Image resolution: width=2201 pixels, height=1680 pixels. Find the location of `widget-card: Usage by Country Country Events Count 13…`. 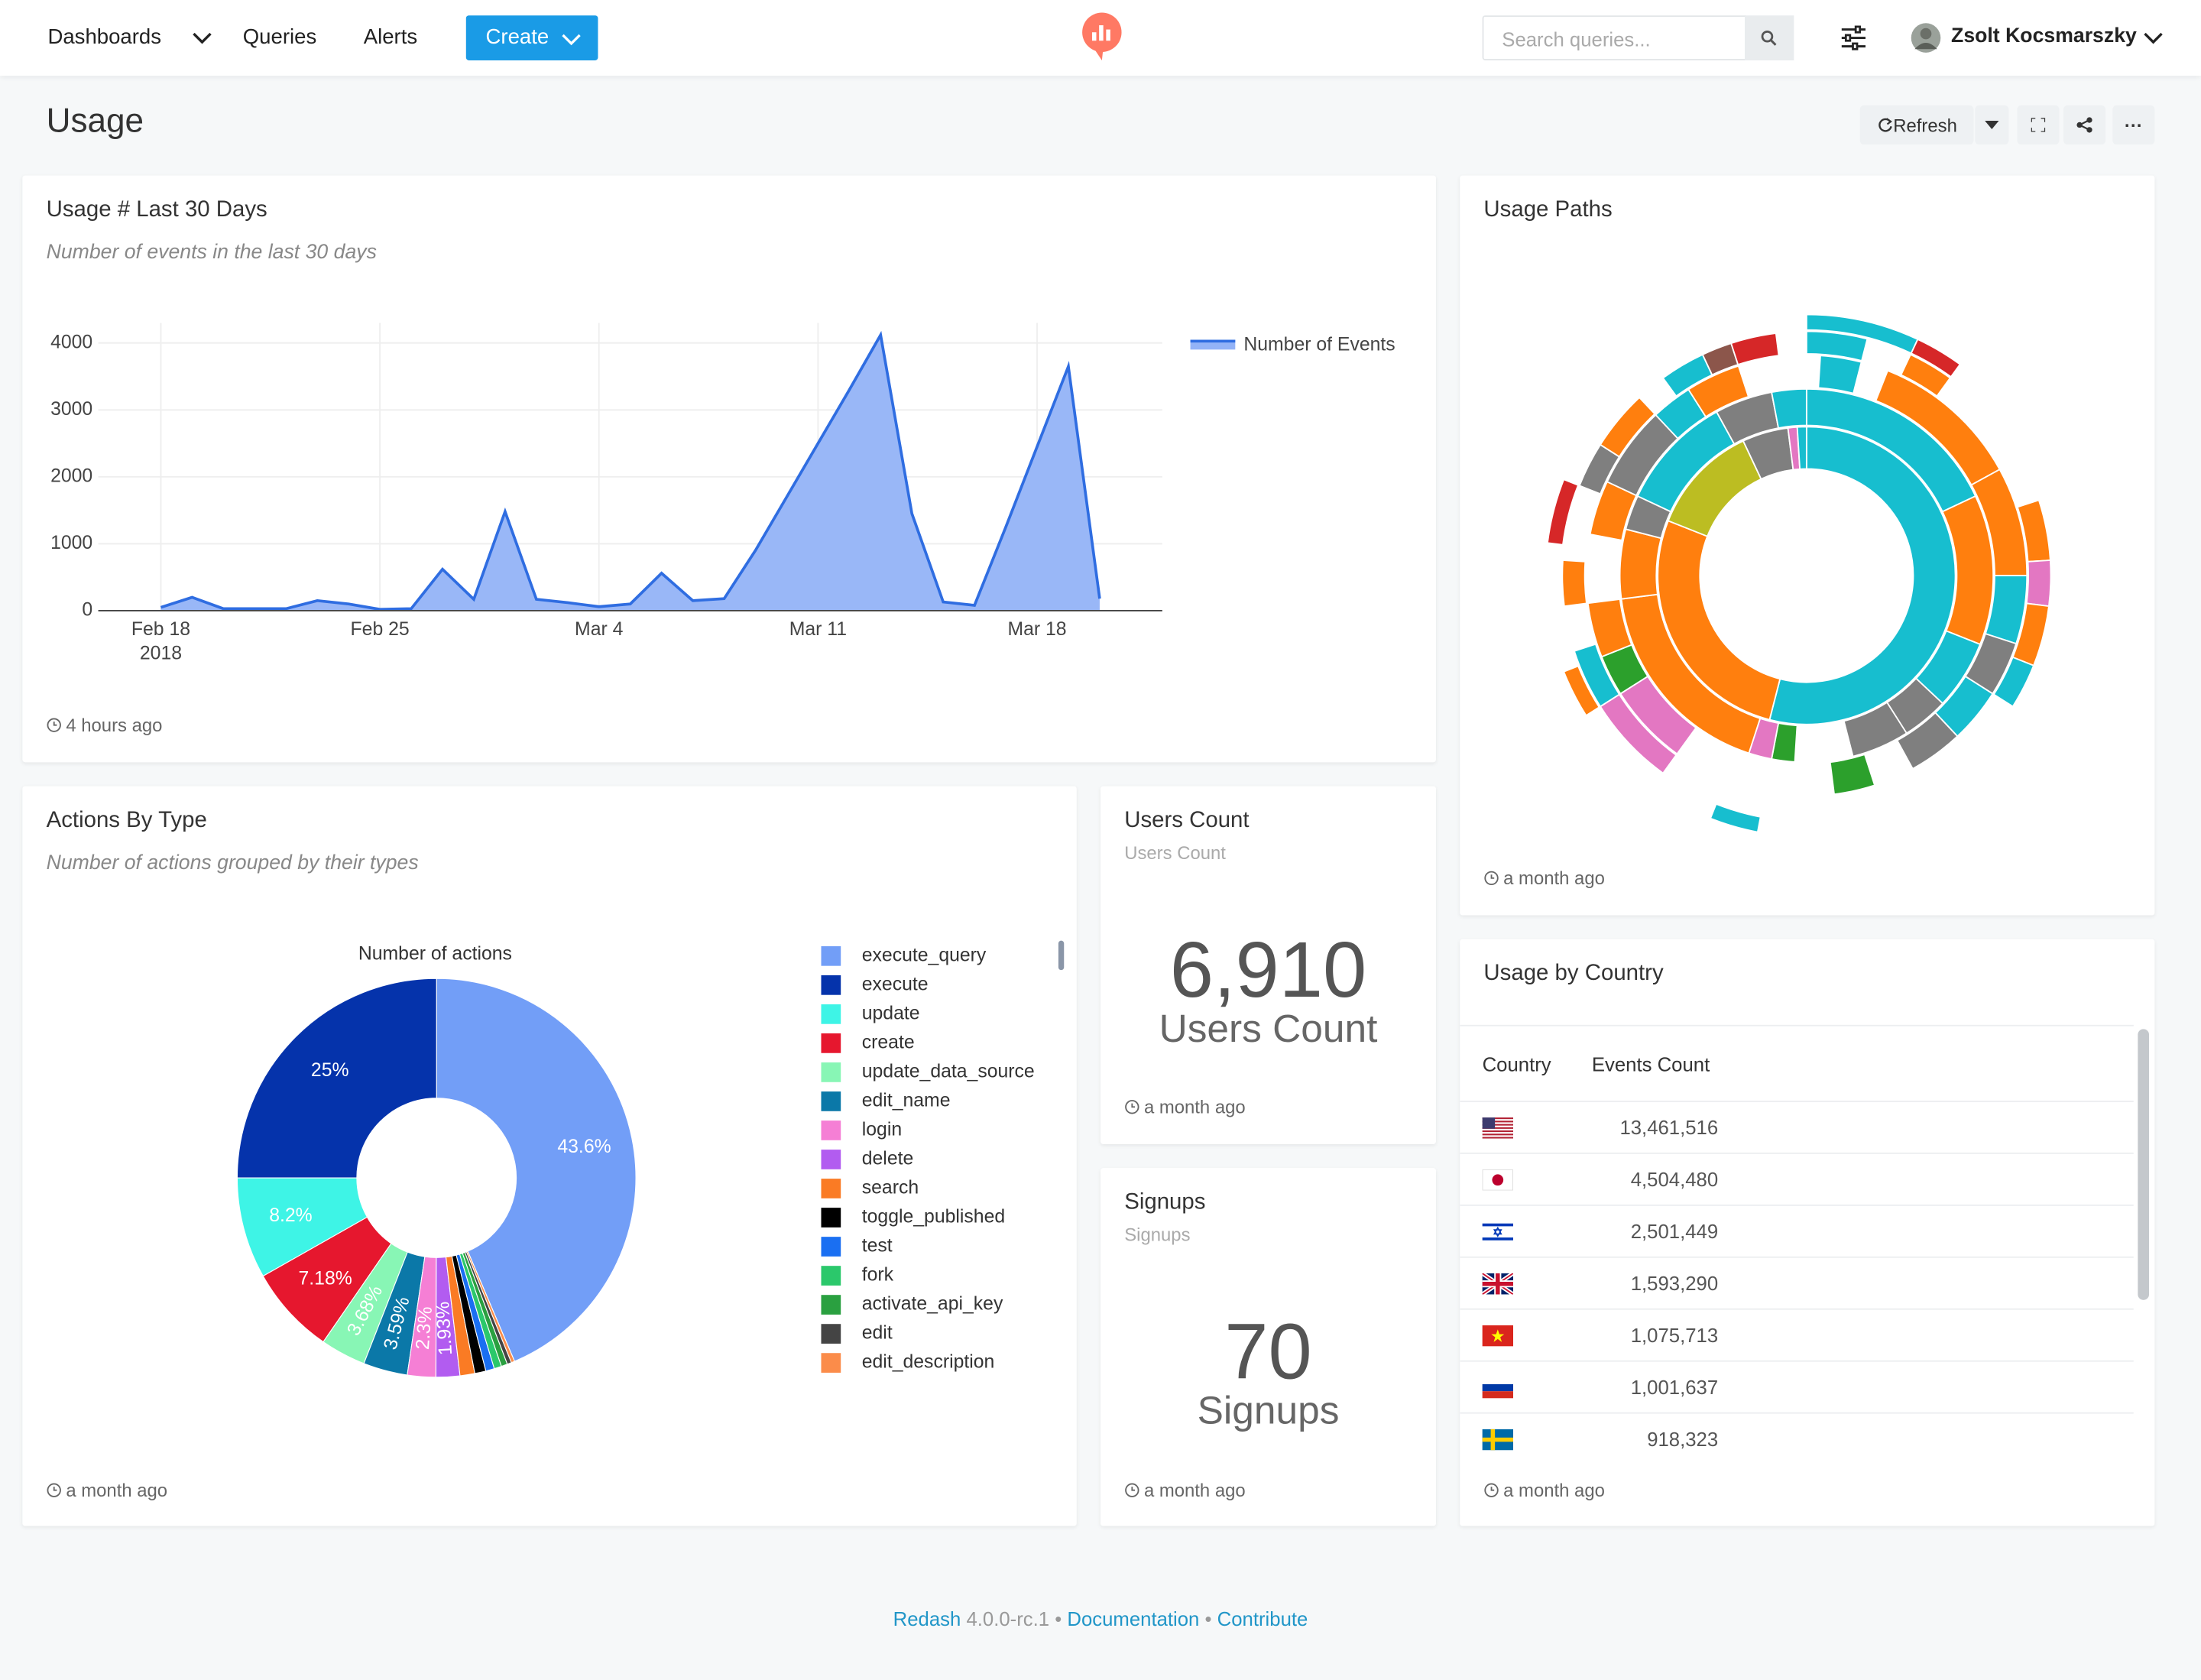

widget-card: Usage by Country Country Events Count 13… is located at coordinates (1807, 1232).